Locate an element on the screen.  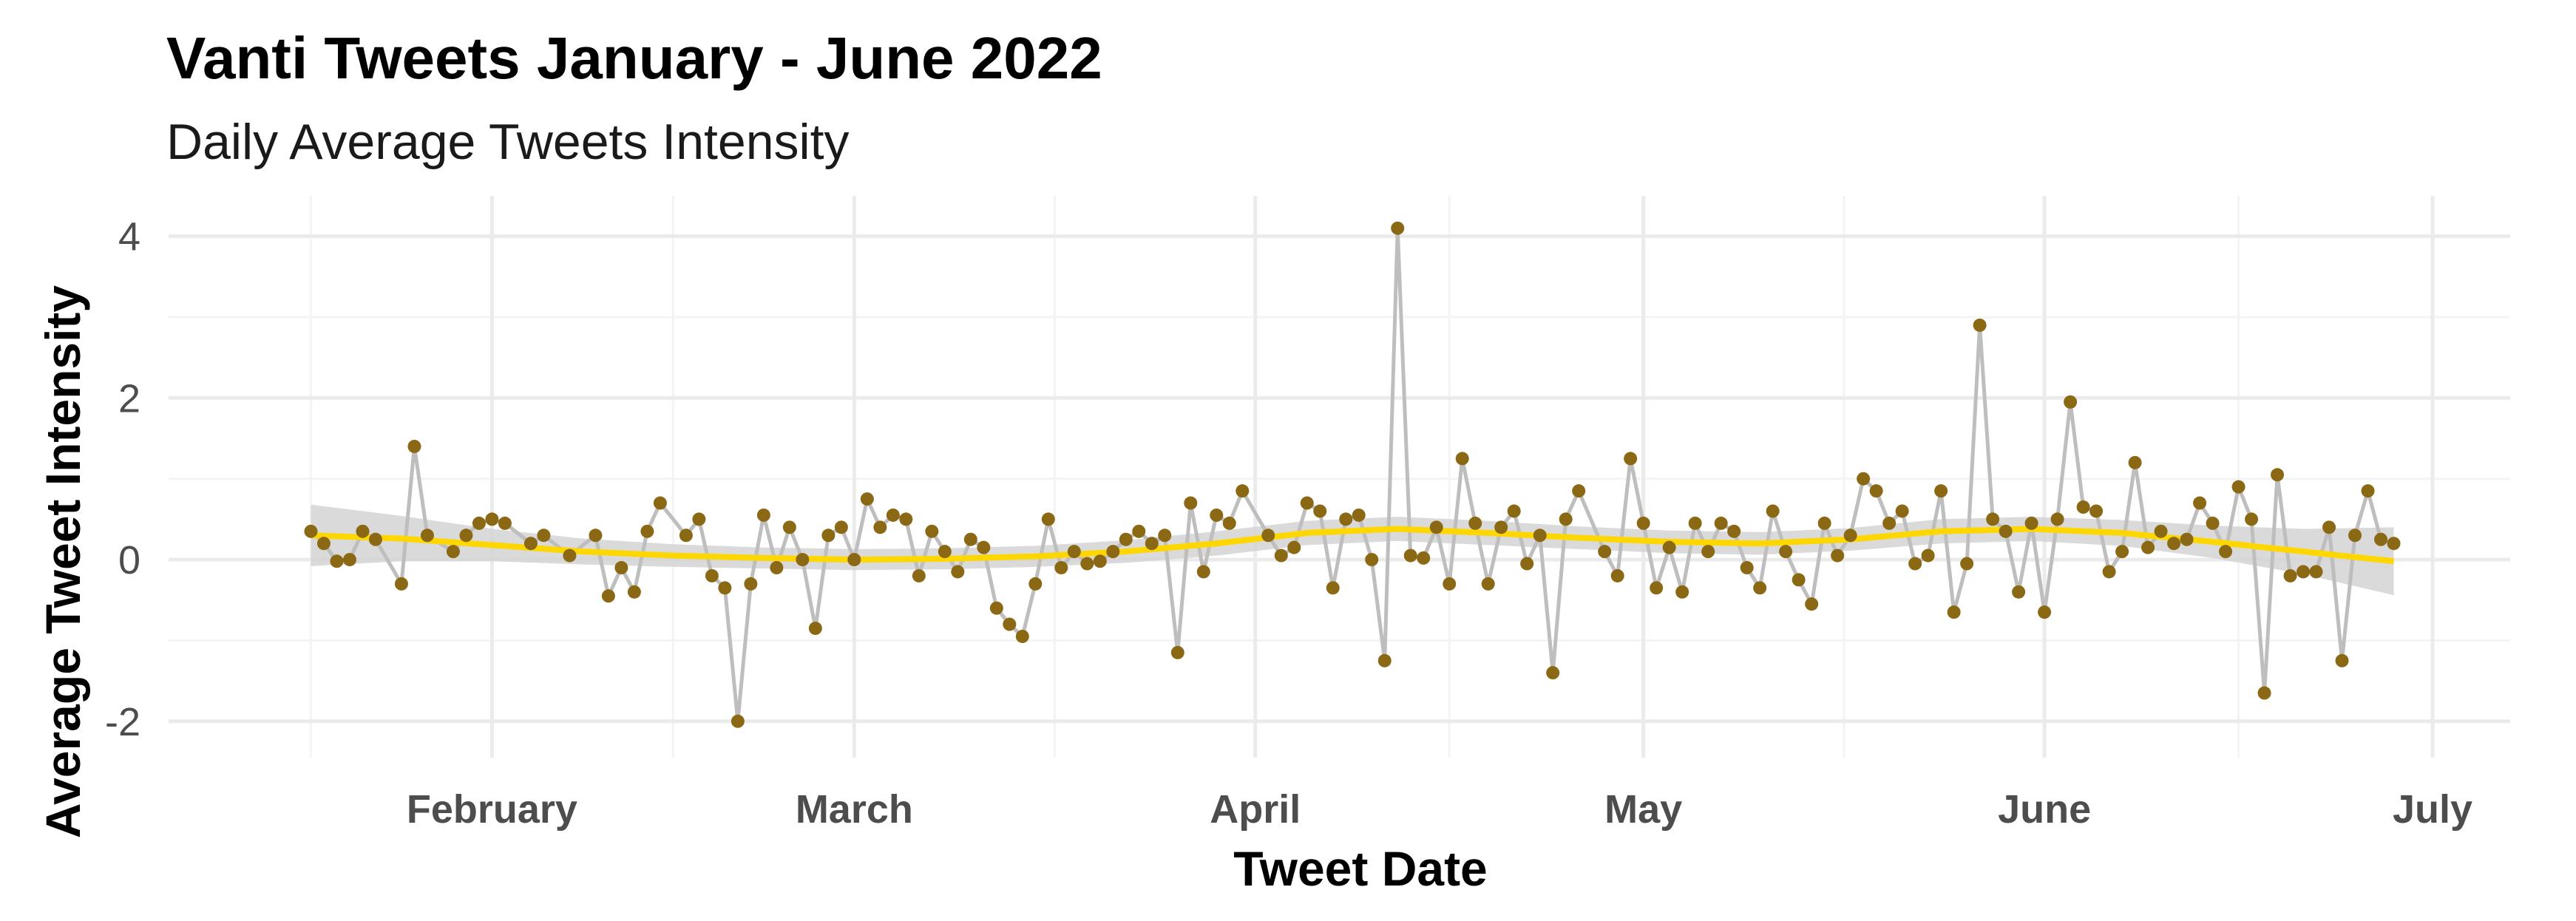
x-axis-title: Tweet Date is located at coordinates (1360, 868).